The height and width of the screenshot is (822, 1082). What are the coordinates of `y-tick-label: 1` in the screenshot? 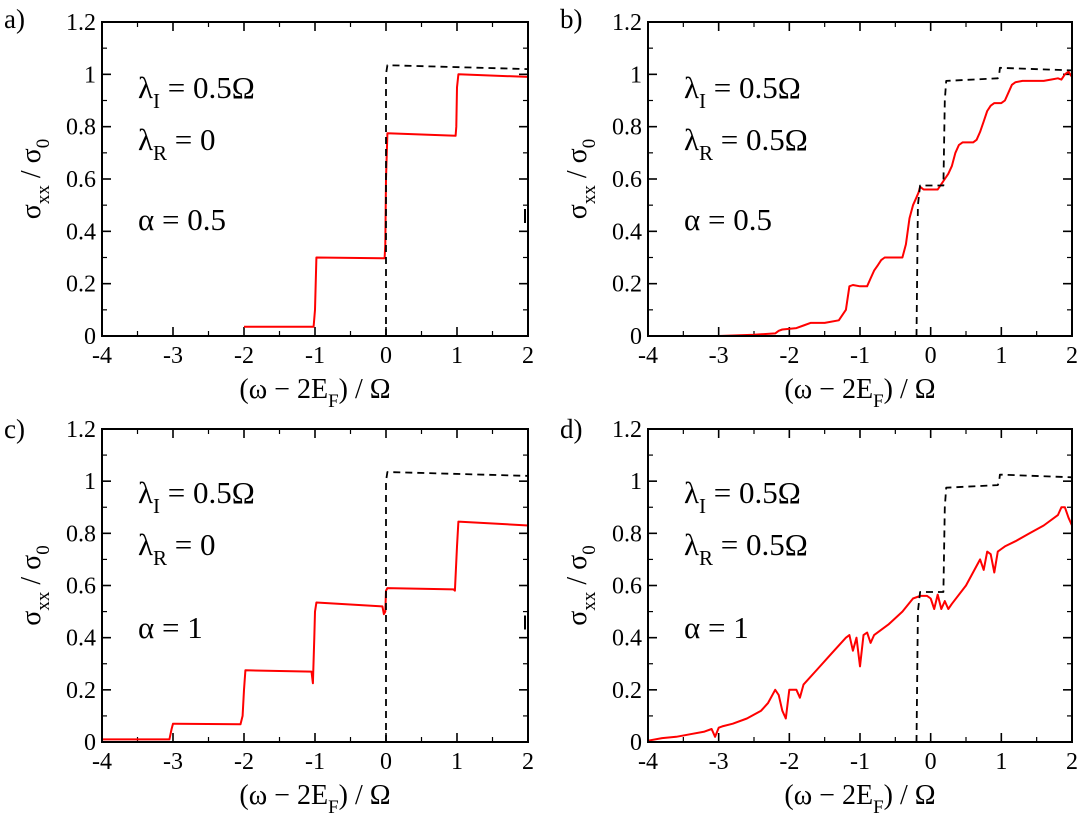 It's located at (90, 482).